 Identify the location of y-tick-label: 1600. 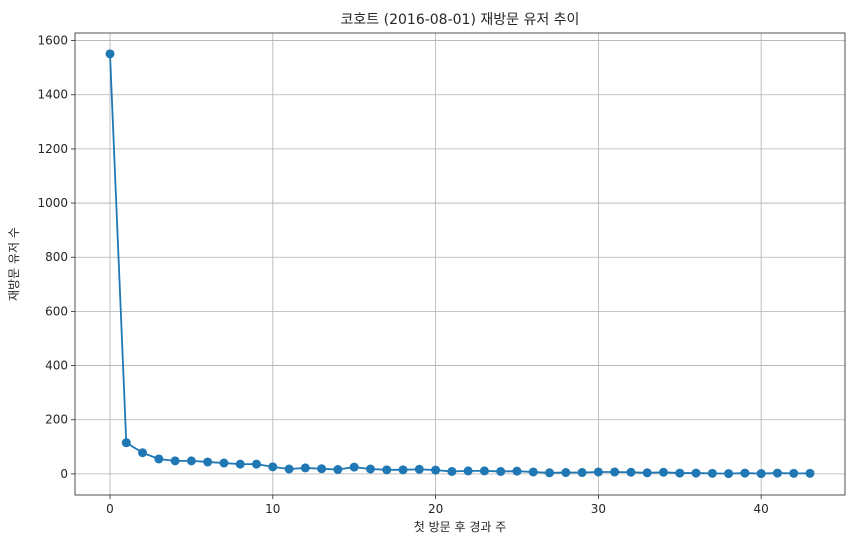
(52, 41).